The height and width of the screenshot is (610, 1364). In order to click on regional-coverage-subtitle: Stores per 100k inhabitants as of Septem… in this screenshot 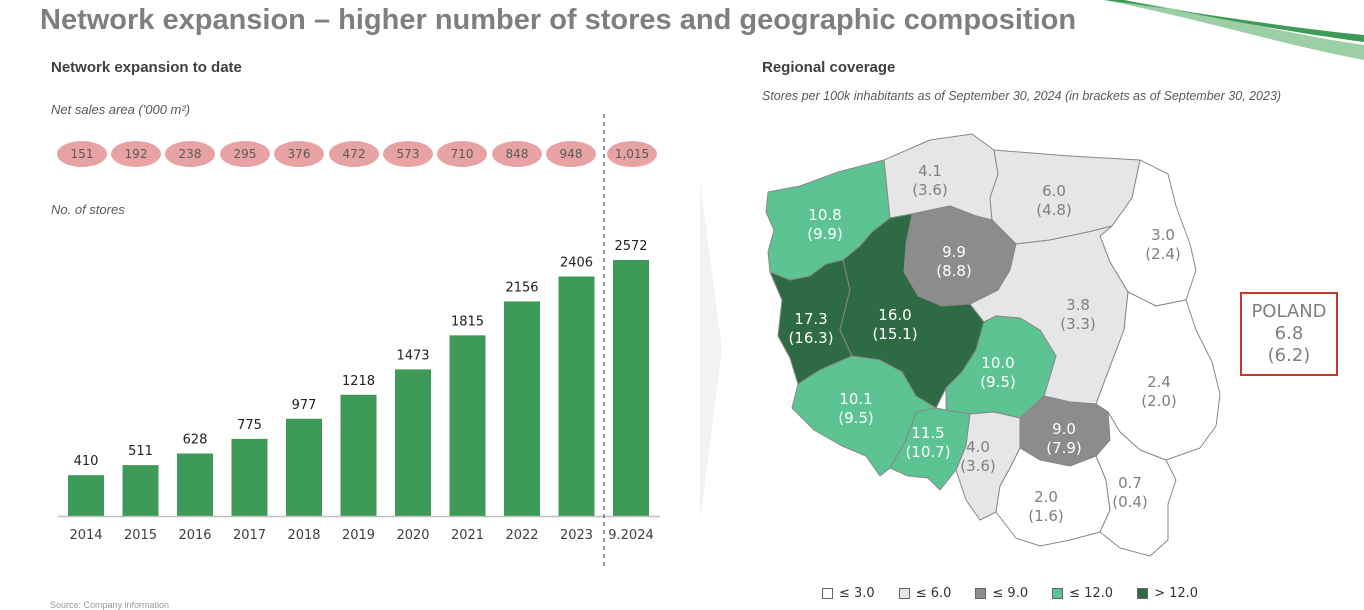, I will do `click(1022, 96)`.